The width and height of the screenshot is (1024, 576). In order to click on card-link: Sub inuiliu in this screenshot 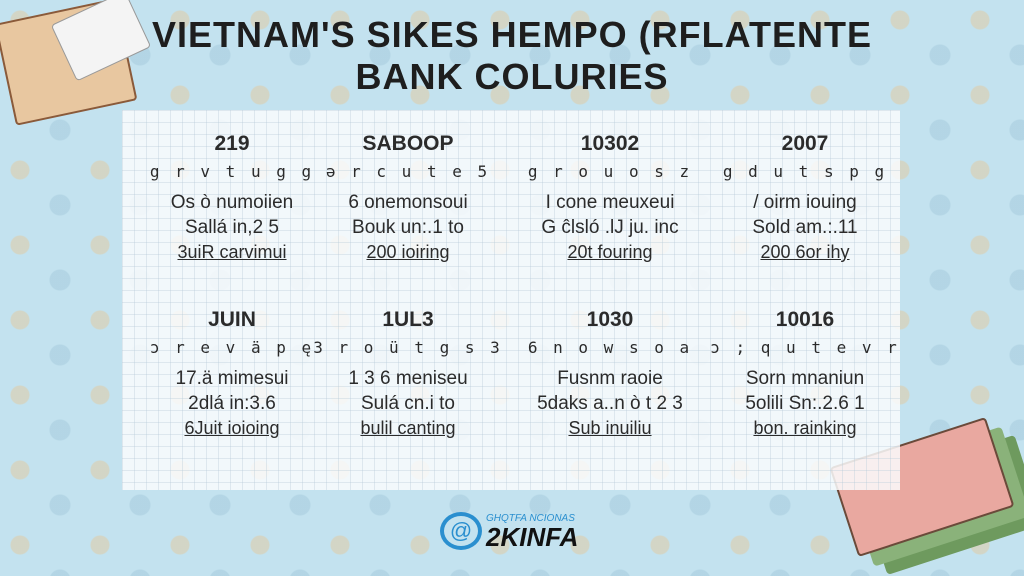, I will do `click(610, 428)`.